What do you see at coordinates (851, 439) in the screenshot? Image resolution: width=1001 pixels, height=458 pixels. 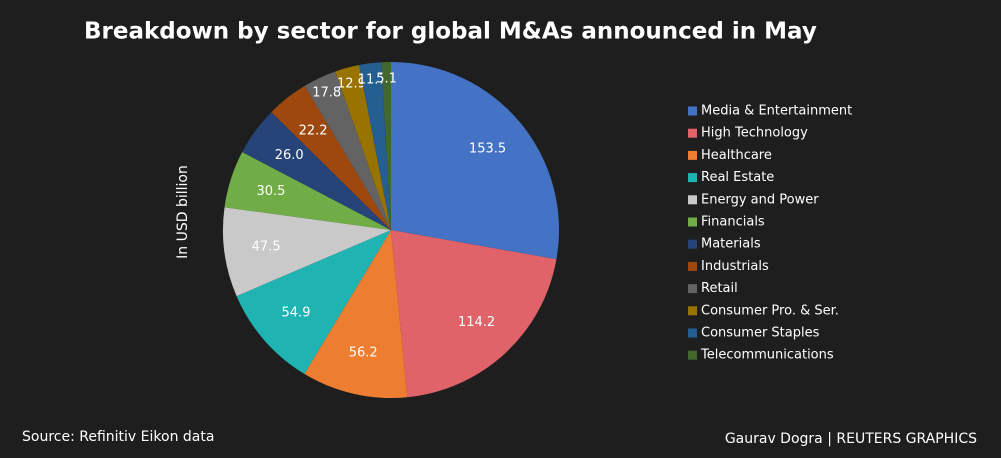 I see `credit: Gaurav Dogra | REUTERS GRAPHICS` at bounding box center [851, 439].